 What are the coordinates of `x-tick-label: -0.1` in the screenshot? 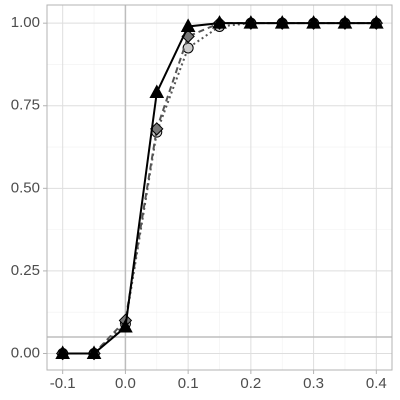 It's located at (63, 383).